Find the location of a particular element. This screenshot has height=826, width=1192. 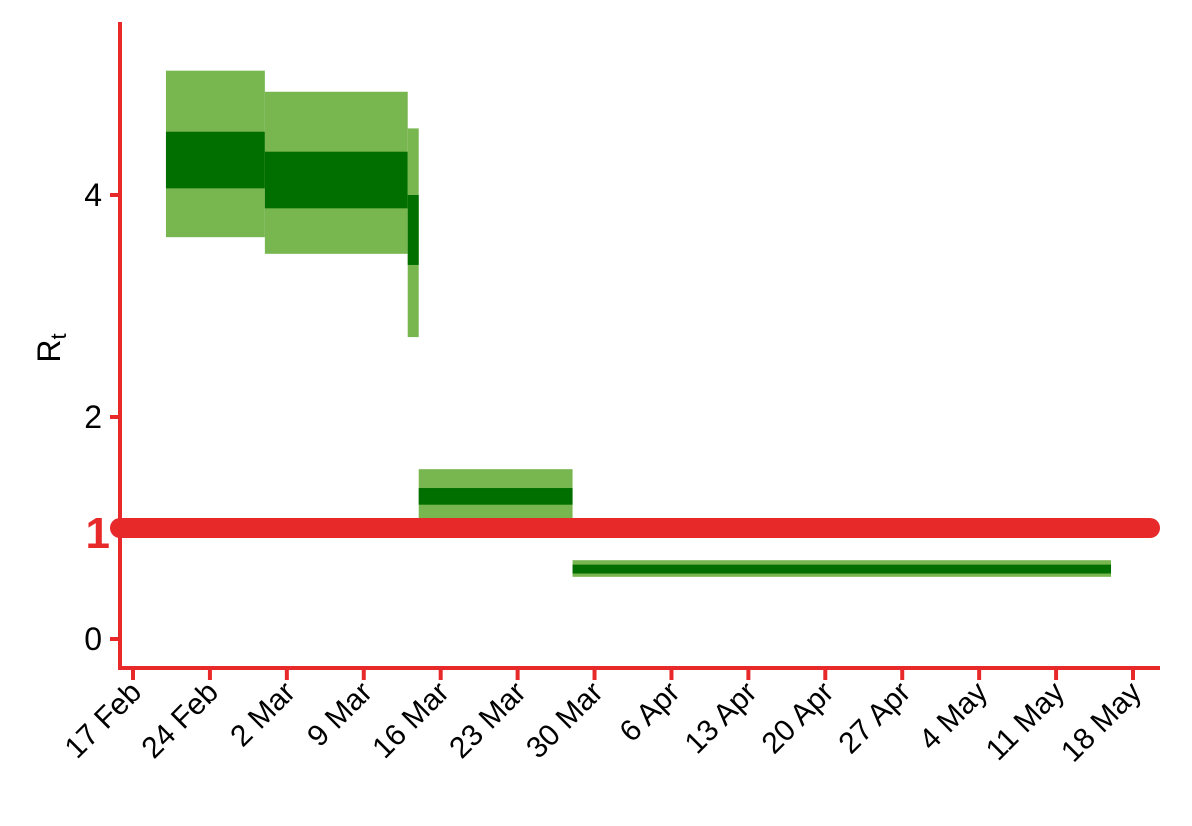

x-tick-label: 30 Mar is located at coordinates (564, 720).